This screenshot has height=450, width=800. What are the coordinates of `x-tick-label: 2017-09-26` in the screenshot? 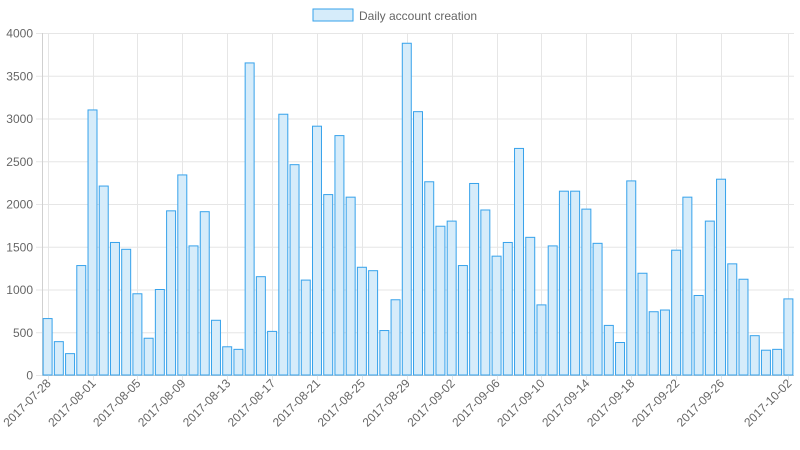 It's located at (701, 403).